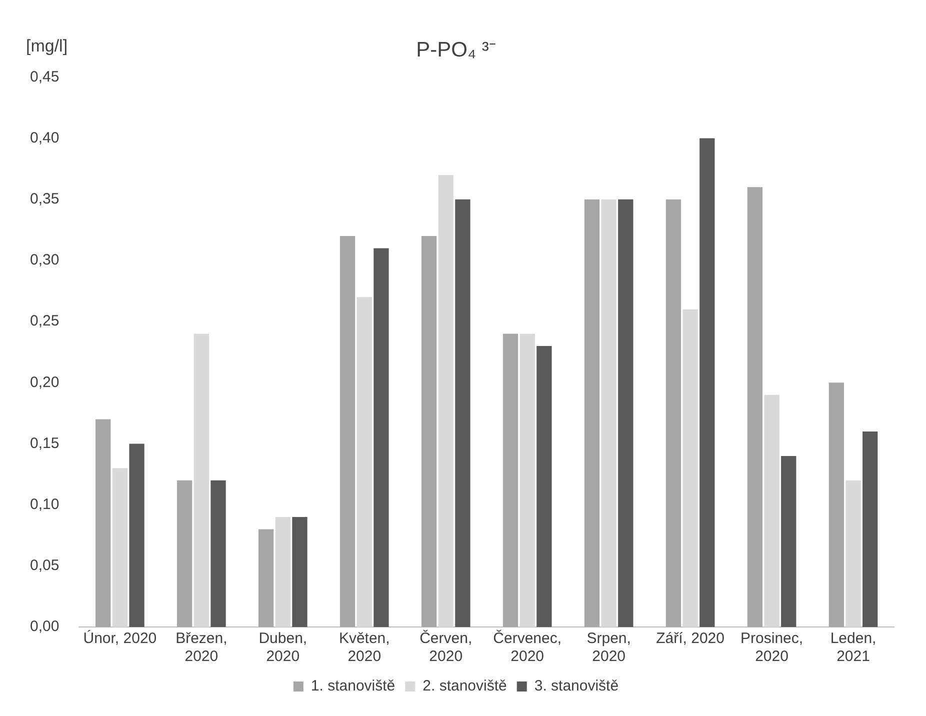 This screenshot has height=716, width=926. I want to click on y-tick-label: 0,40, so click(45, 137).